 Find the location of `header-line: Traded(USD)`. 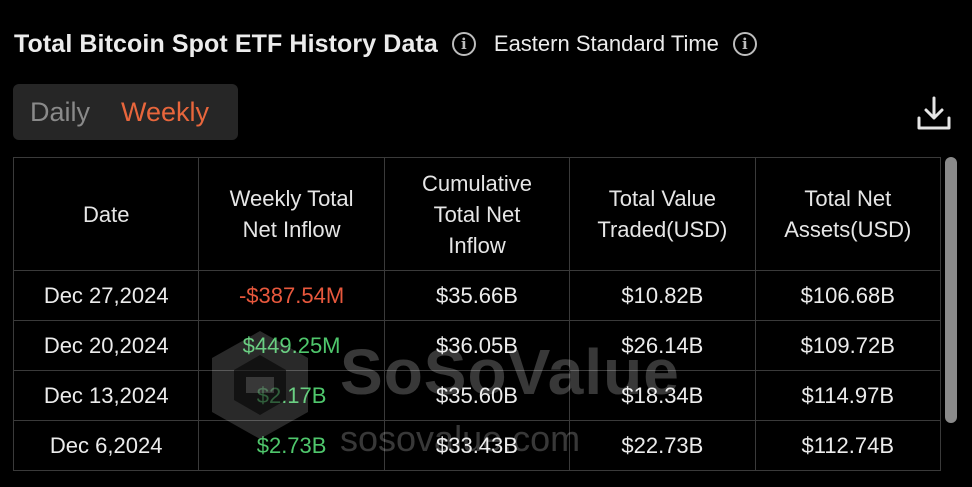

header-line: Traded(USD) is located at coordinates (662, 229).